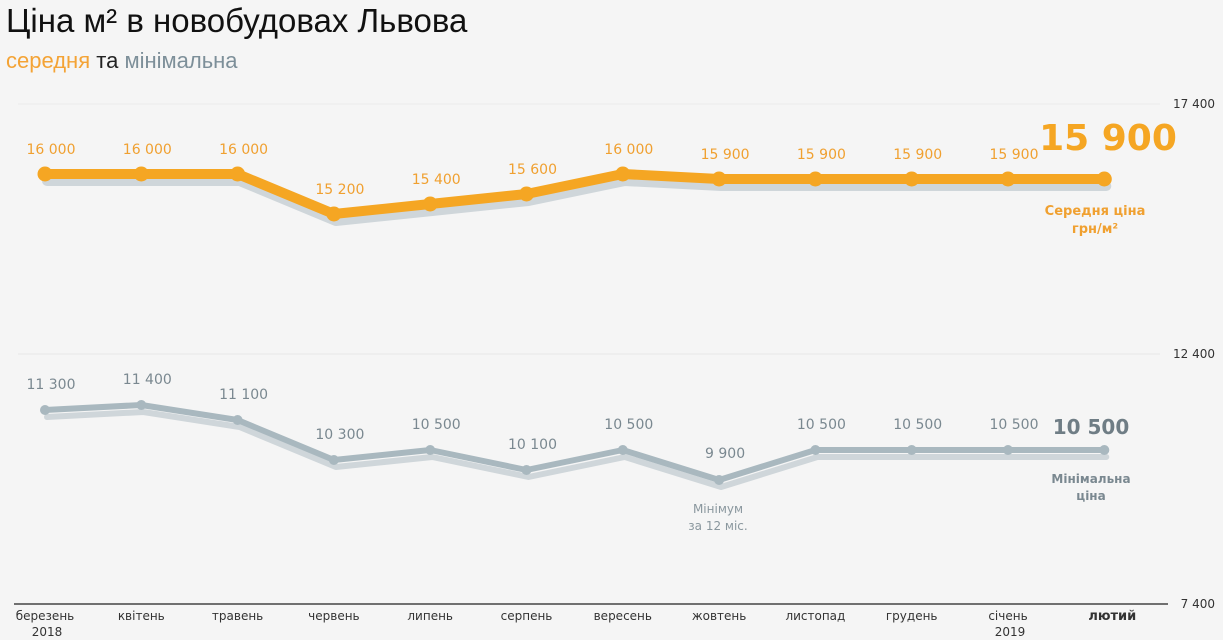  Describe the element at coordinates (1095, 211) in the screenshot. I see `average-caption-line1: Середня ціна` at that location.